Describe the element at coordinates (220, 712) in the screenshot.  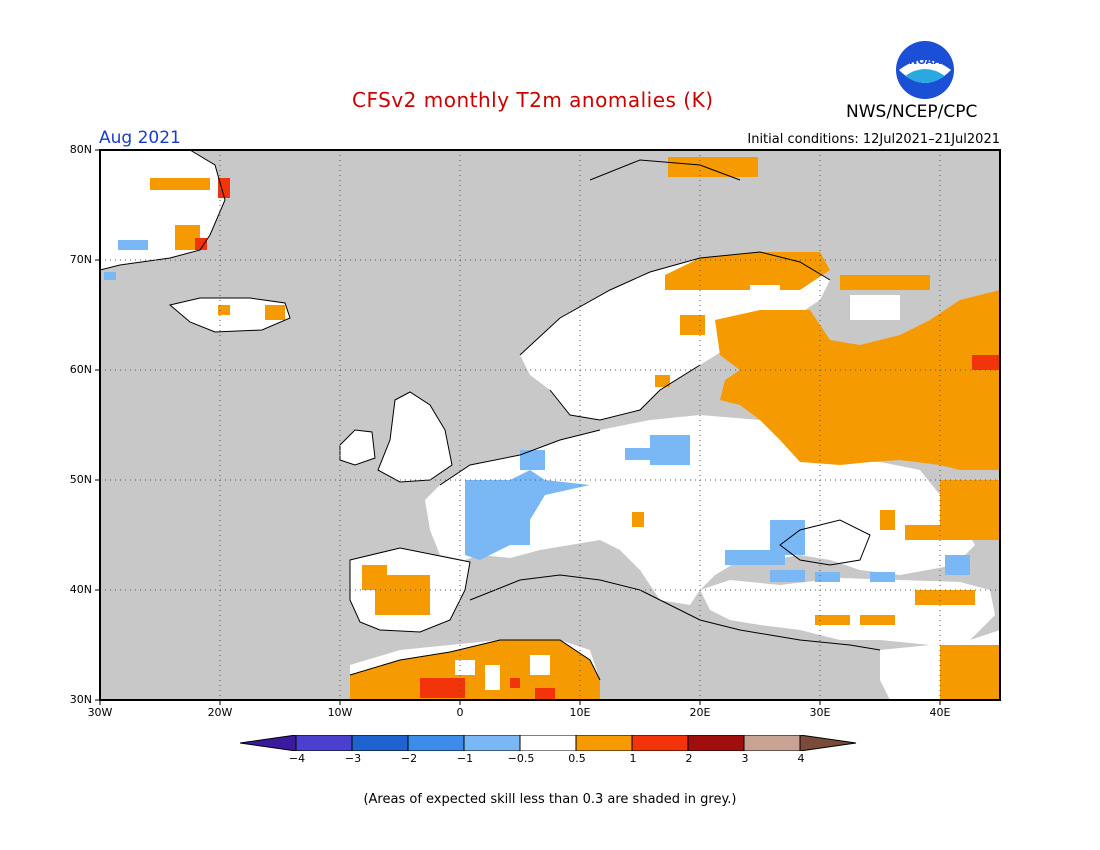
I see `lon-tick: 20W` at that location.